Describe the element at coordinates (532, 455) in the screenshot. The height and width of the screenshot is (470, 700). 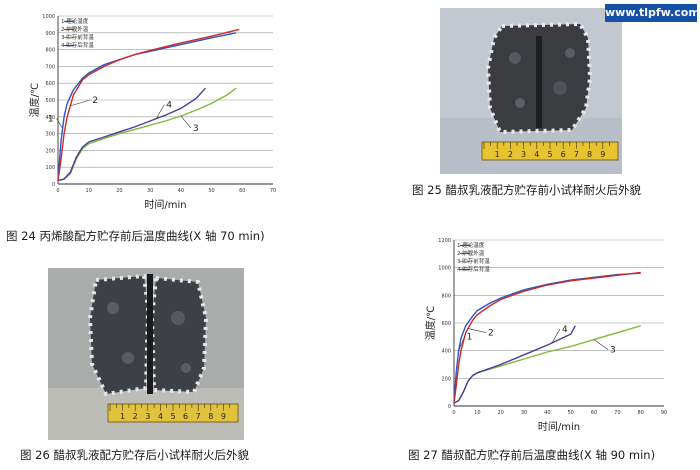
I see `fig27-caption: 图 27 醋叔配方贮存前后温度曲线(X 轴 90 min)` at that location.